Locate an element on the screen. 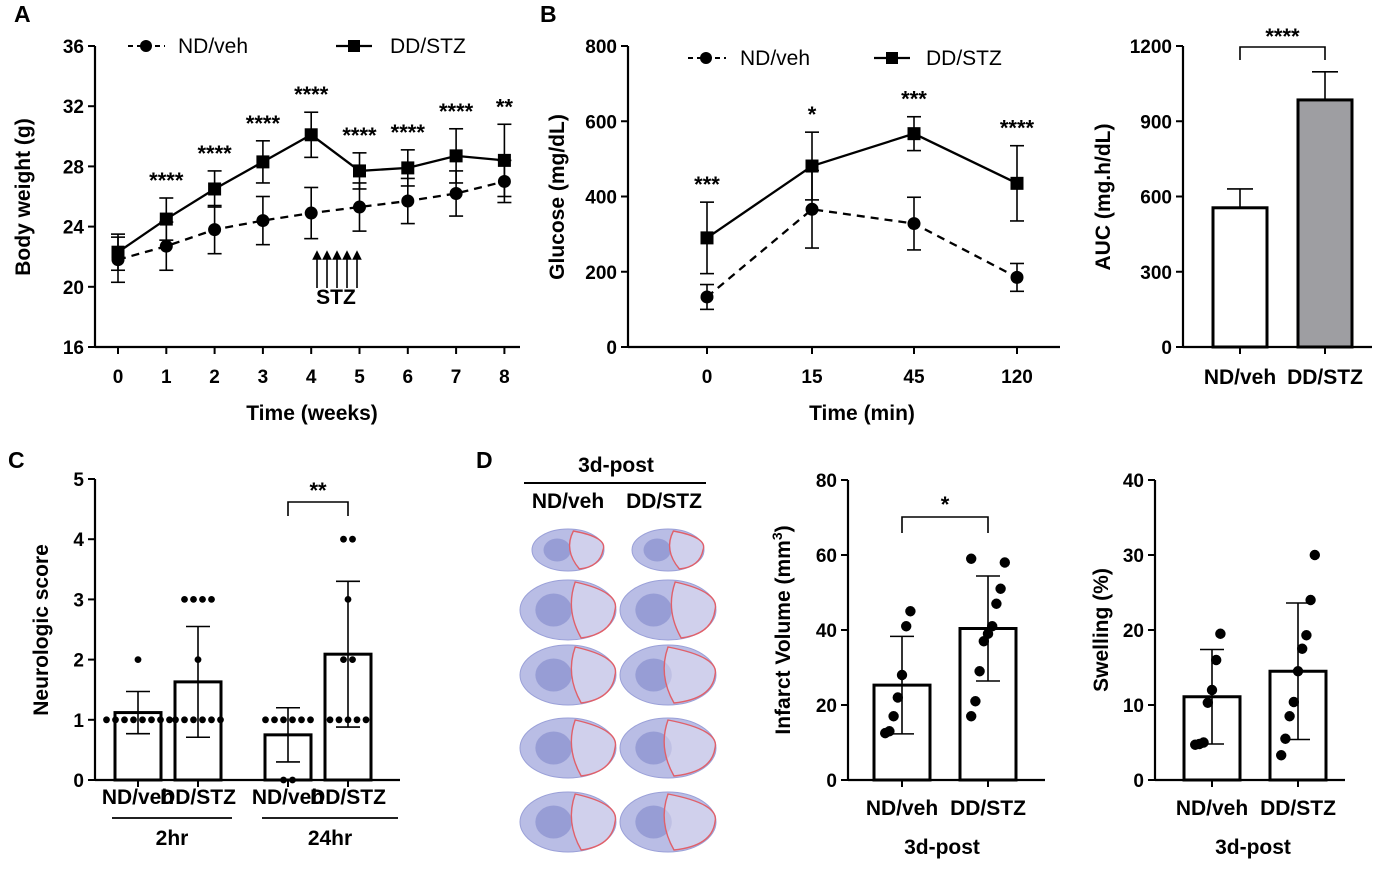 The height and width of the screenshot is (870, 1386). y-tick-label: 60 is located at coordinates (826, 556).